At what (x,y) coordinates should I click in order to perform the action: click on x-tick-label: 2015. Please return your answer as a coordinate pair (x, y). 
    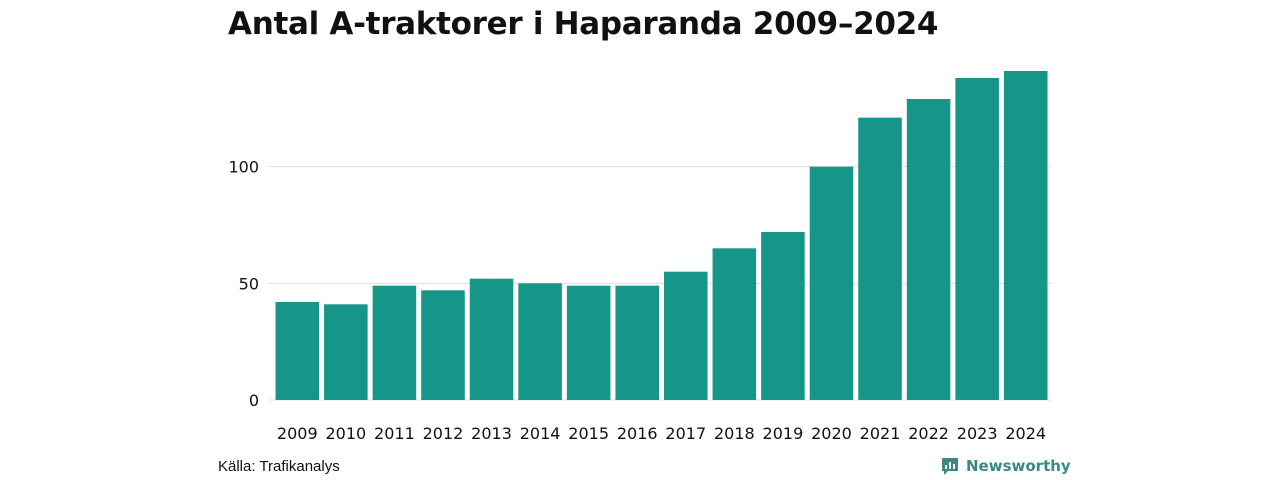
    Looking at the image, I should click on (588, 433).